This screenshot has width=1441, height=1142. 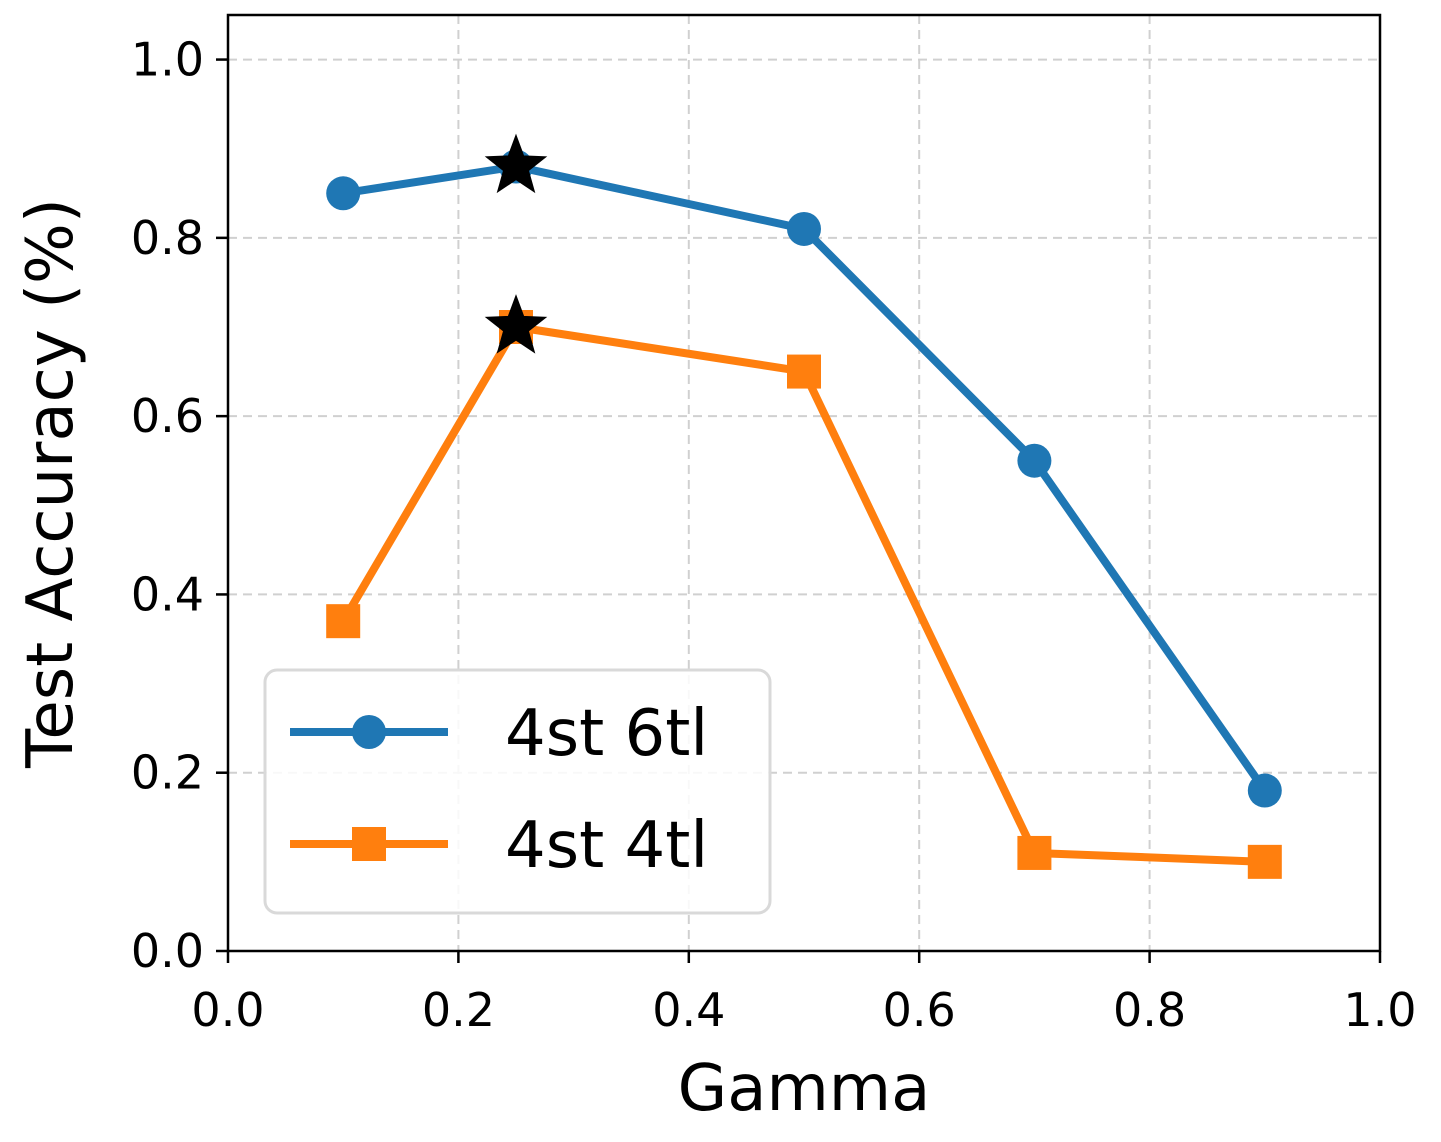 I want to click on y-tick-label: 0.8, so click(x=167, y=238).